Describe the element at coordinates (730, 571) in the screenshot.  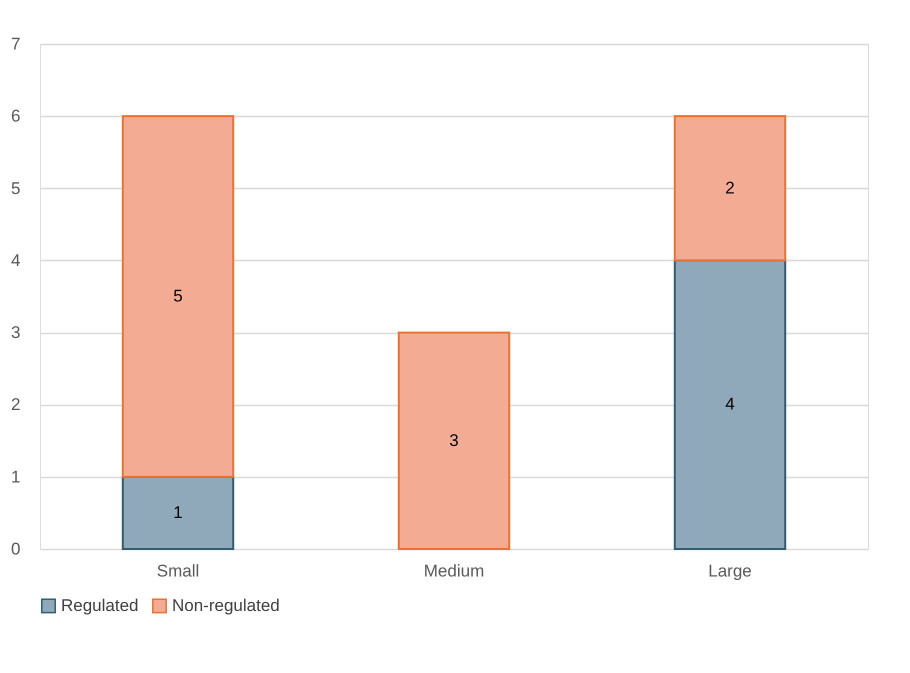
I see `x-tick-label: Large` at that location.